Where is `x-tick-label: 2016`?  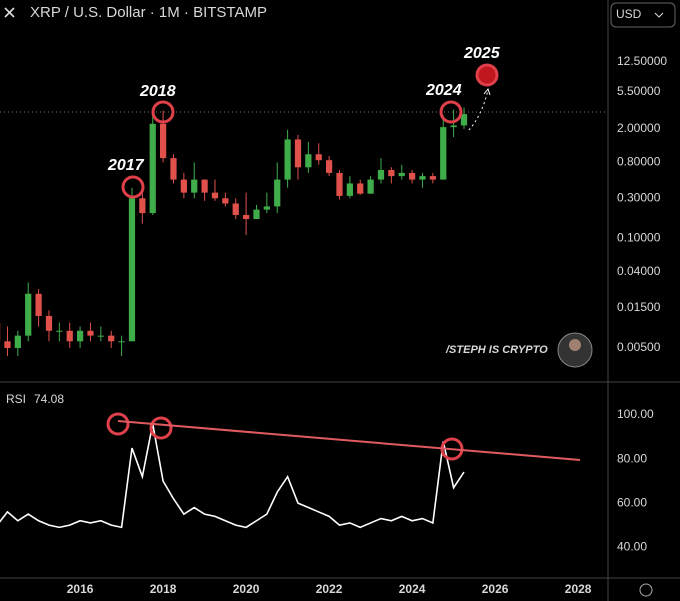
x-tick-label: 2016 is located at coordinates (80, 589).